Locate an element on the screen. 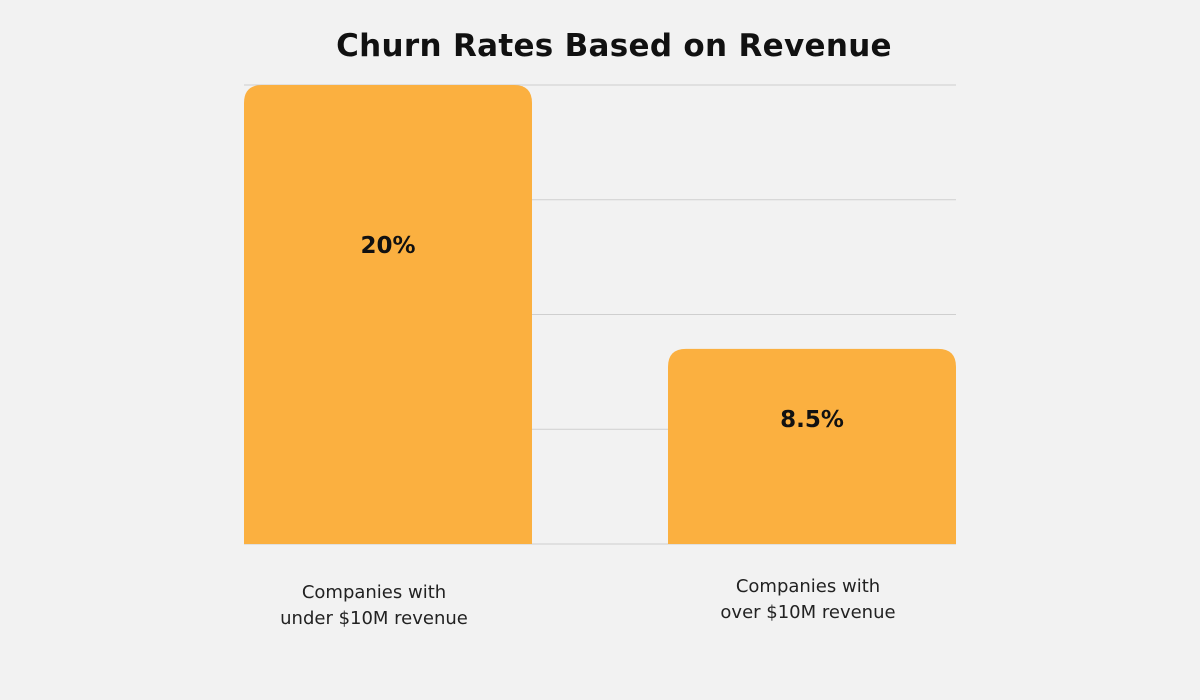 The height and width of the screenshot is (700, 1200). bar-value-labels: 20% 8.5% is located at coordinates (601, 333).